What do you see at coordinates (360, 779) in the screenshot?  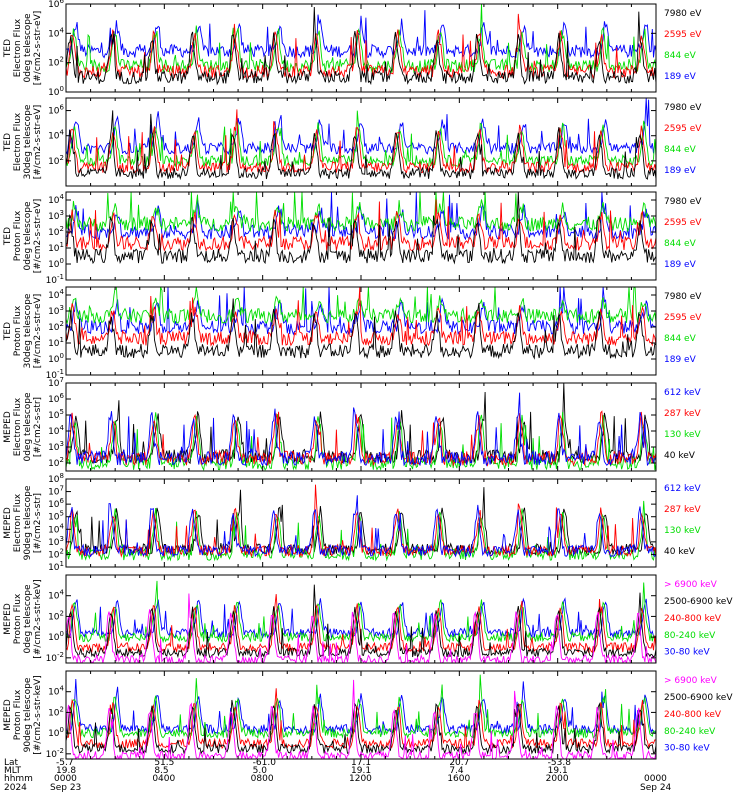 I see `time-axis-value: 1200` at bounding box center [360, 779].